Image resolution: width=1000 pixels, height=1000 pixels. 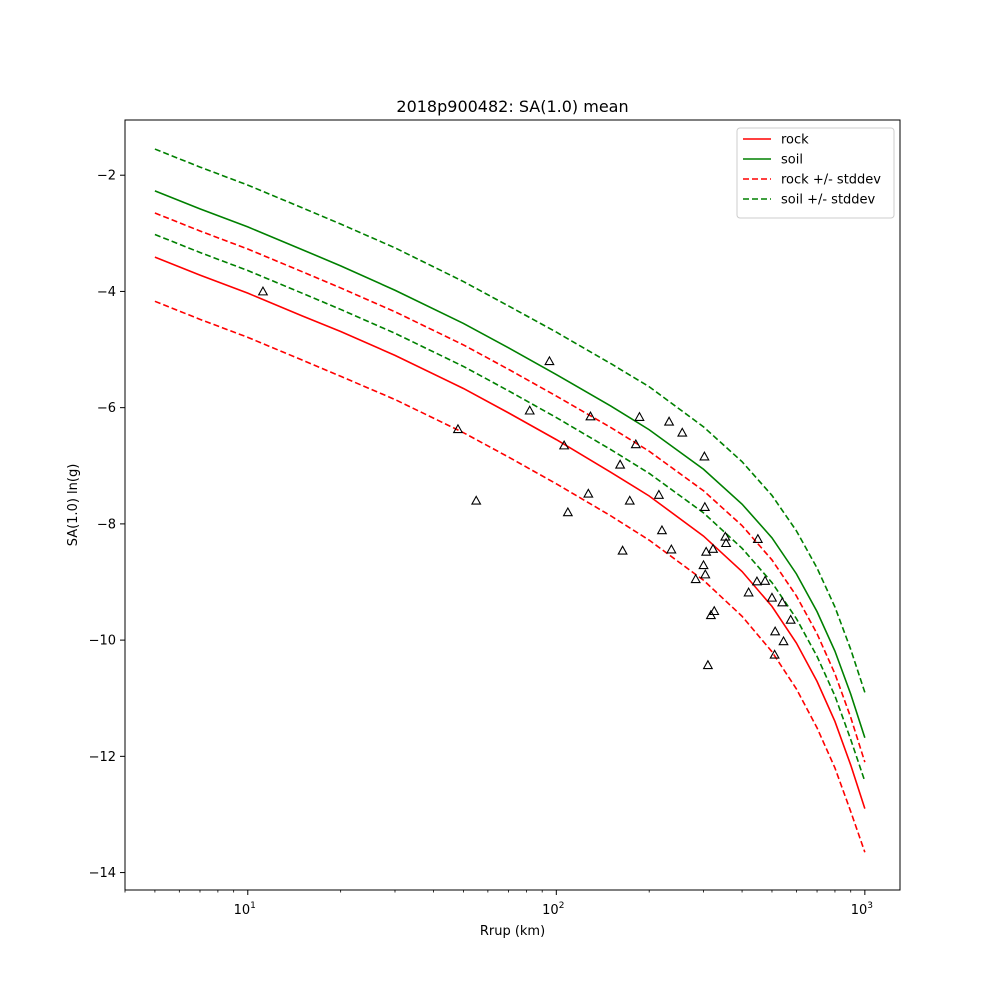 I want to click on legend-label-soil: soil, so click(x=792, y=160).